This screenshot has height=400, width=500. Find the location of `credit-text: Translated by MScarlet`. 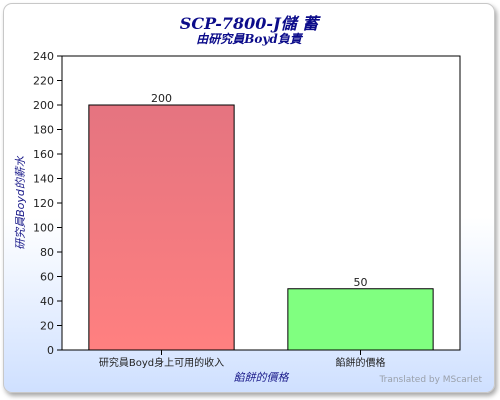

credit-text: Translated by MScarlet is located at coordinates (430, 380).